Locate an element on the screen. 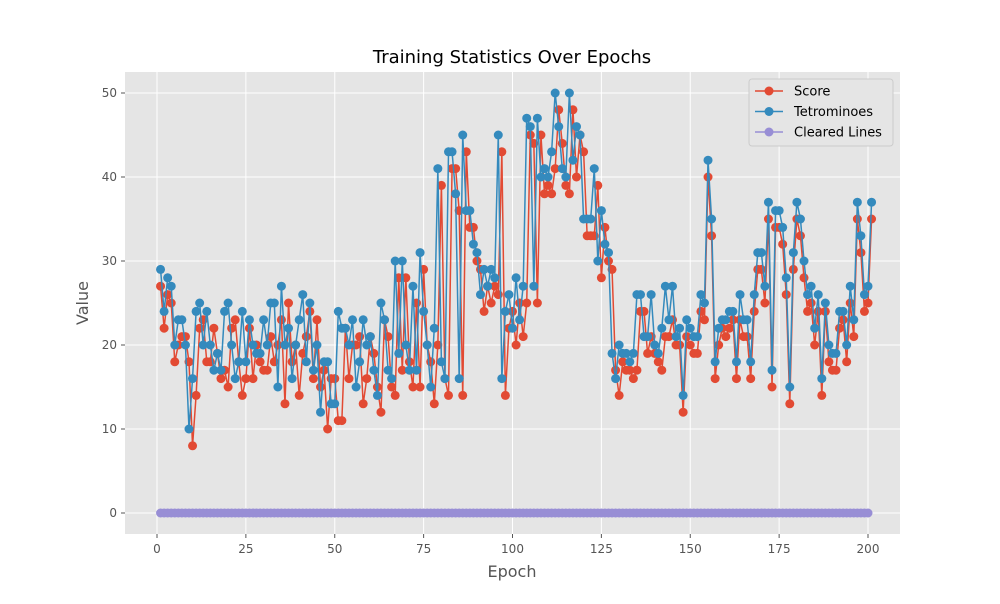 The height and width of the screenshot is (604, 1000). x-axis-label: Epoch is located at coordinates (512, 571).